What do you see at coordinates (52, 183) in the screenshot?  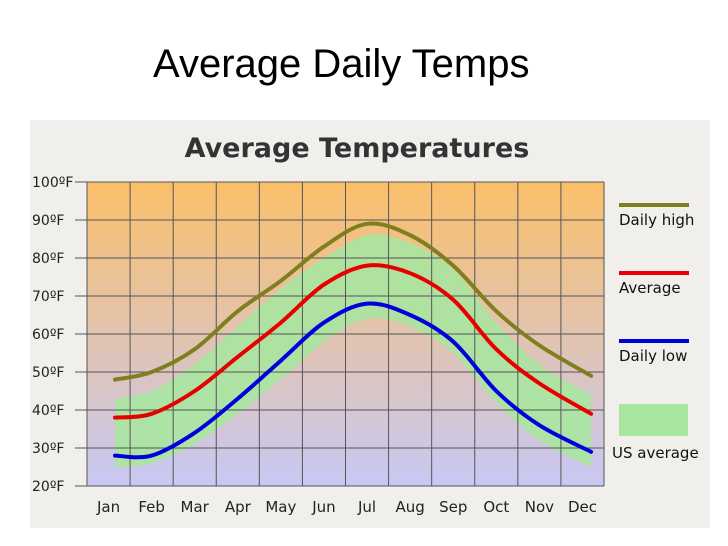 I see `y-tick-label: 100ºF` at bounding box center [52, 183].